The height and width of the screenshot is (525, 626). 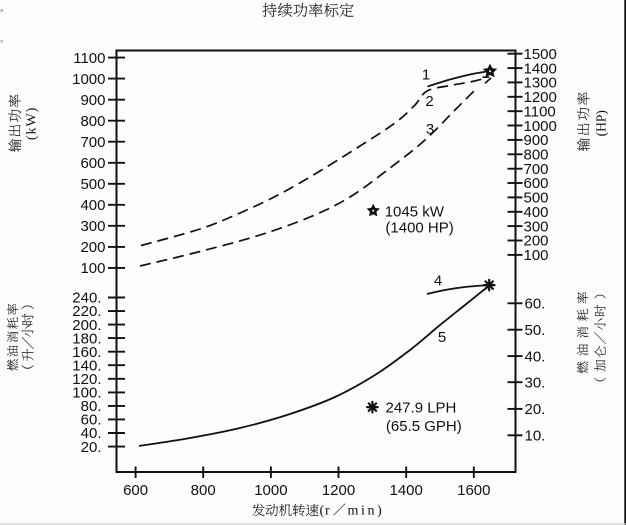 I want to click on svg-text: 140., so click(x=86, y=365).